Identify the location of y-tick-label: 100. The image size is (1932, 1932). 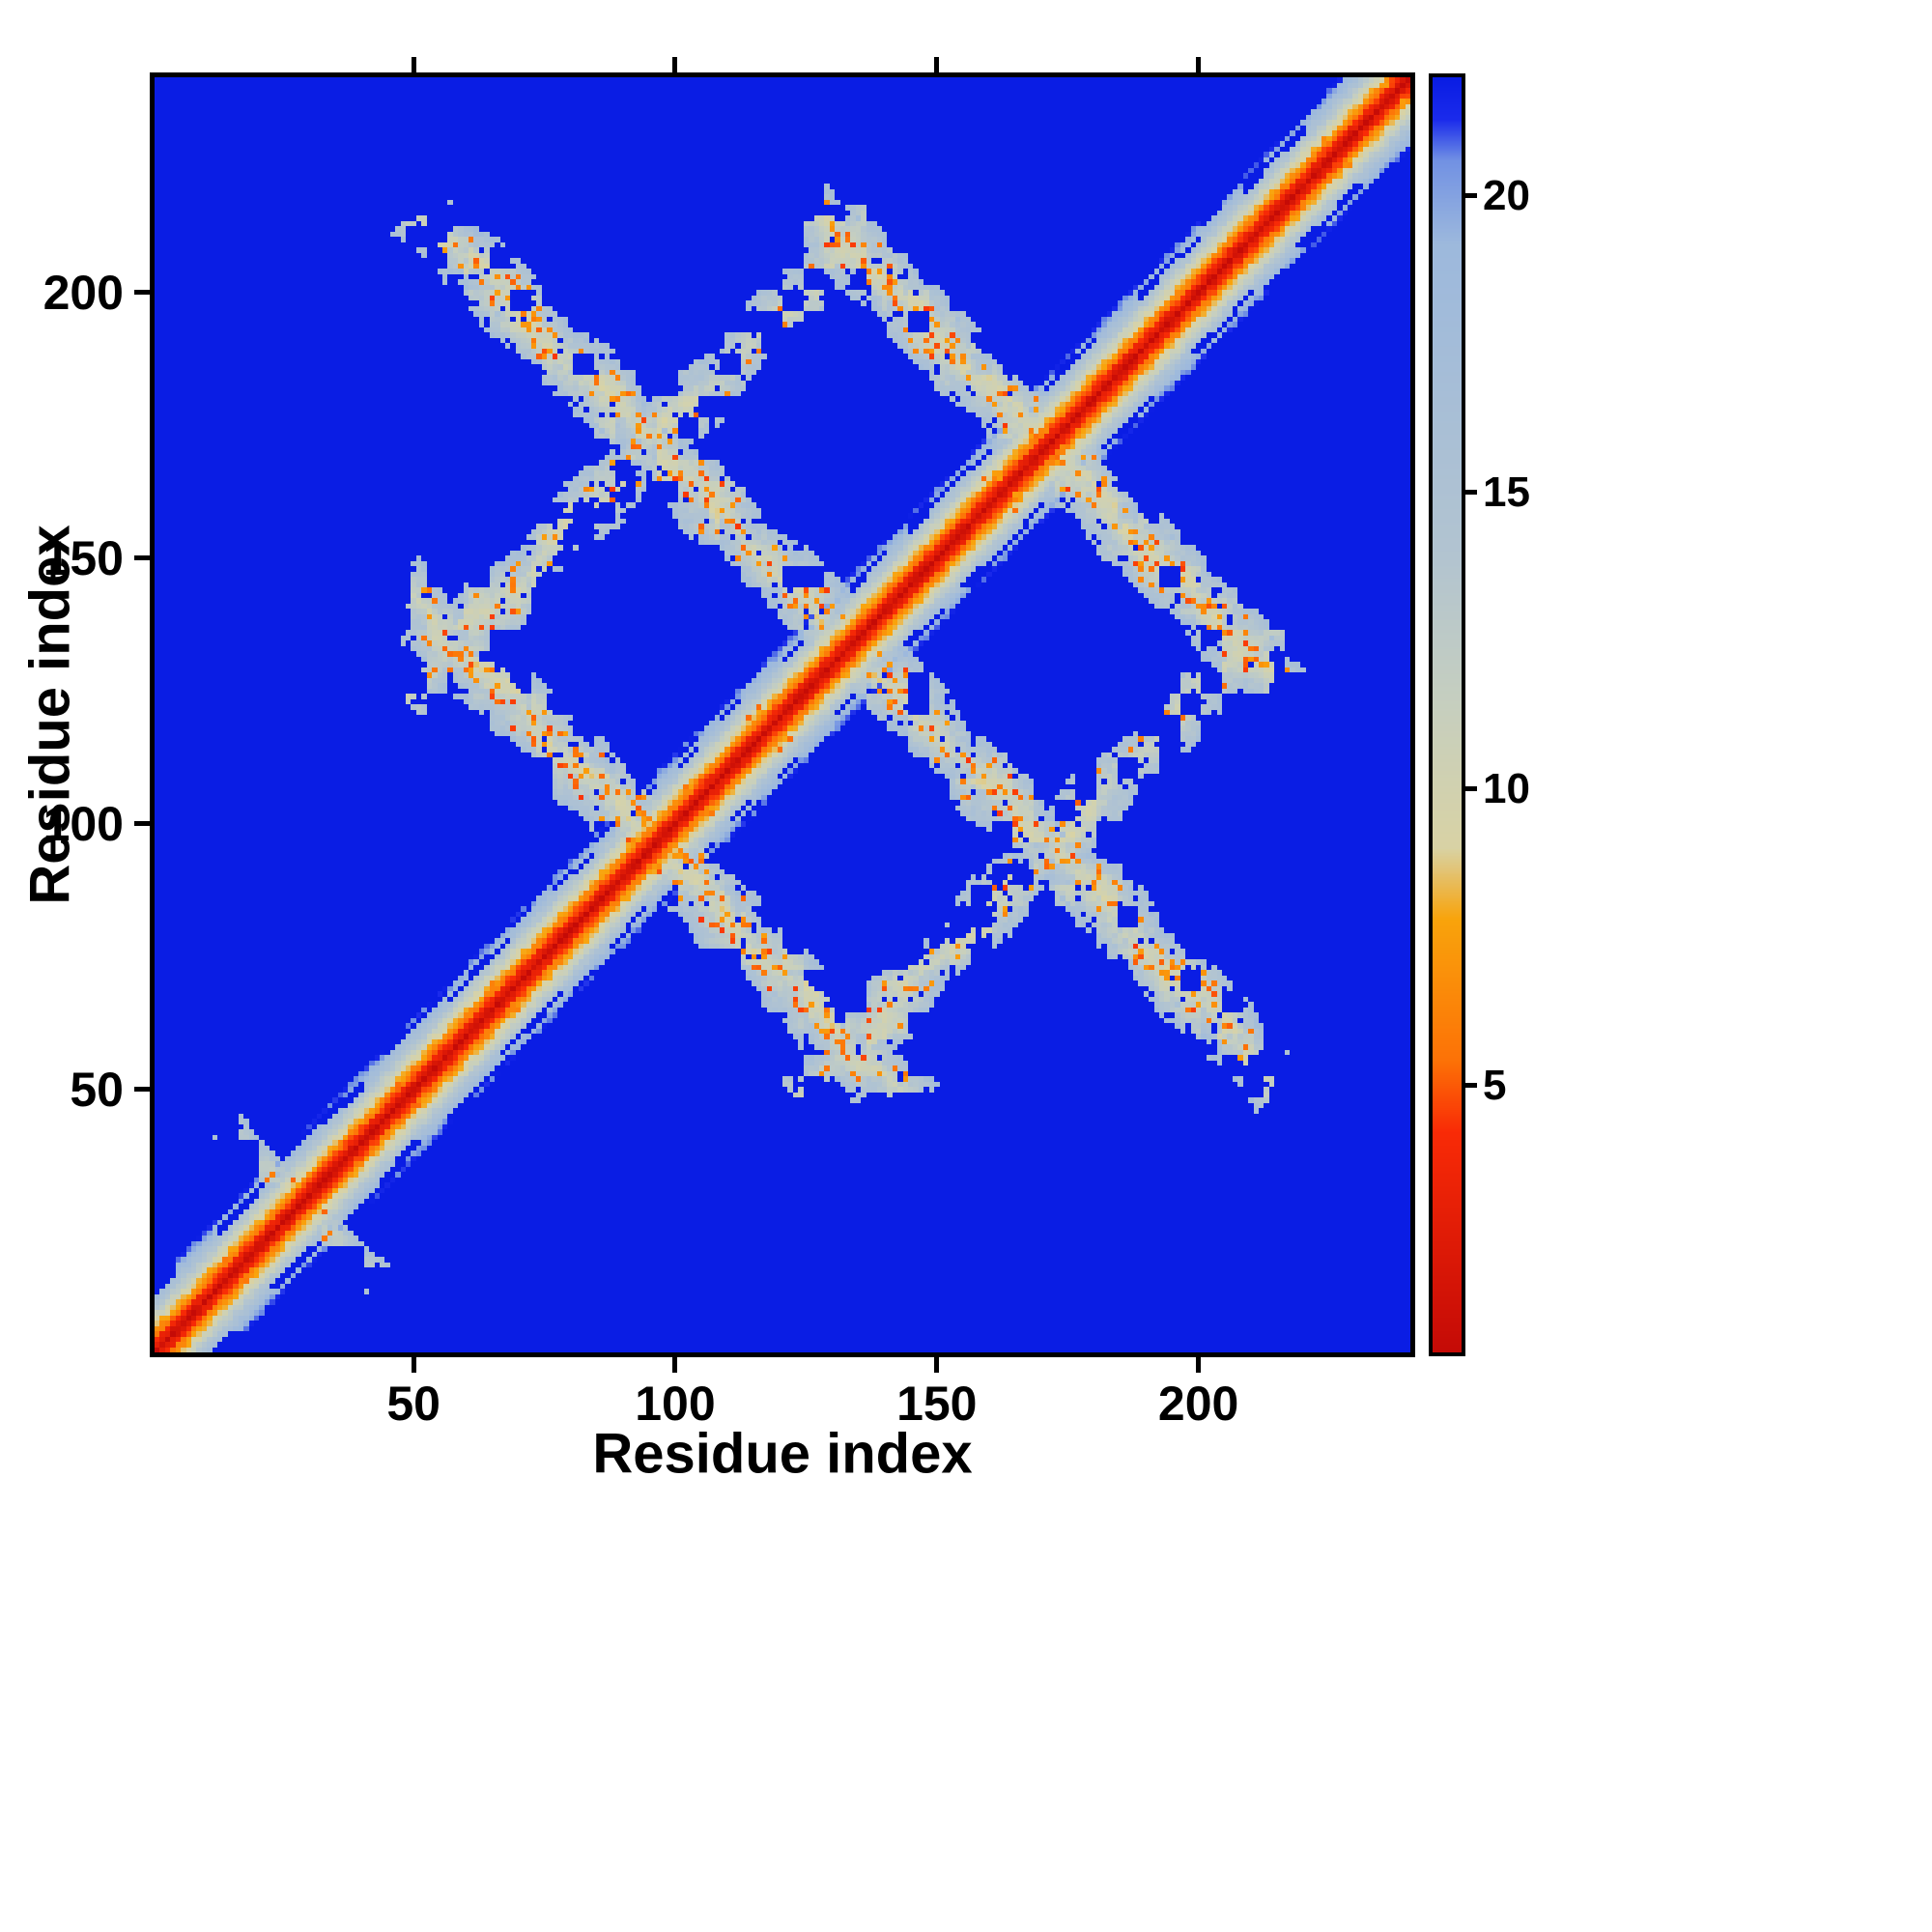
(83, 823).